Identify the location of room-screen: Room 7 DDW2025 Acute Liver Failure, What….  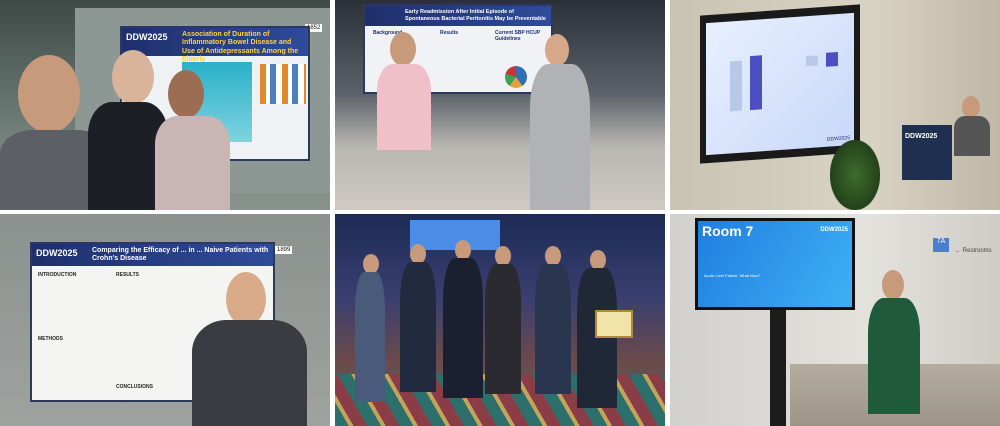
(775, 264).